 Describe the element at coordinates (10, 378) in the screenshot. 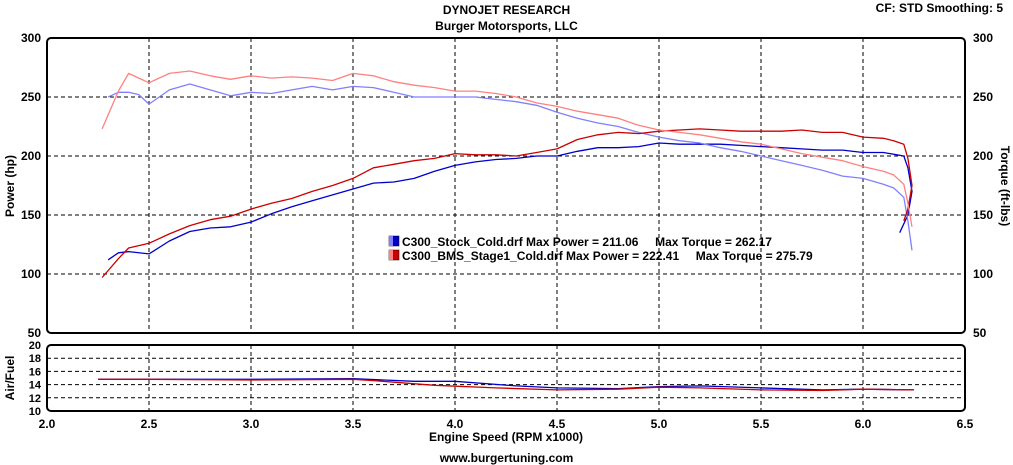

I see `af-y-axis-label: Air/Fuel` at that location.